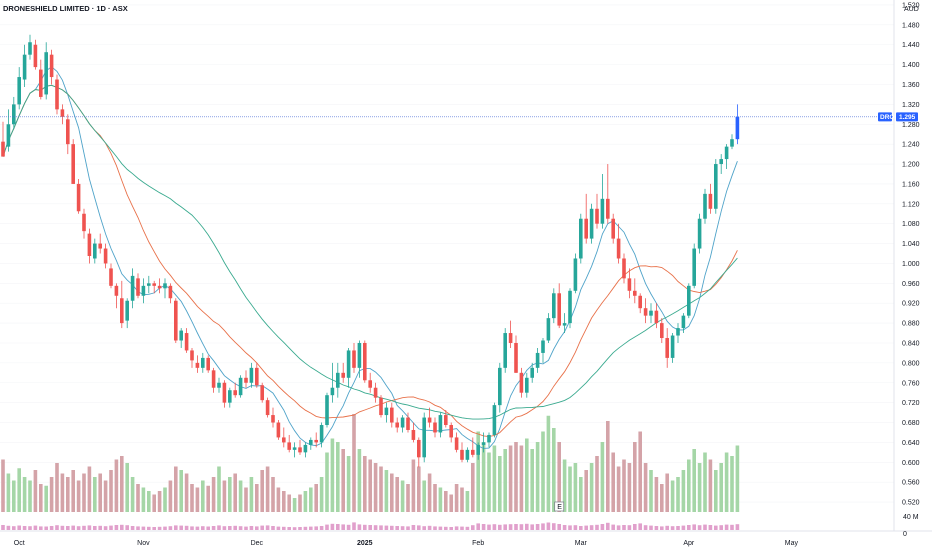 The width and height of the screenshot is (932, 550). Describe the element at coordinates (406, 543) in the screenshot. I see `time-axis: Oct Nov Dec 2025 Feb Mar Apr May` at that location.